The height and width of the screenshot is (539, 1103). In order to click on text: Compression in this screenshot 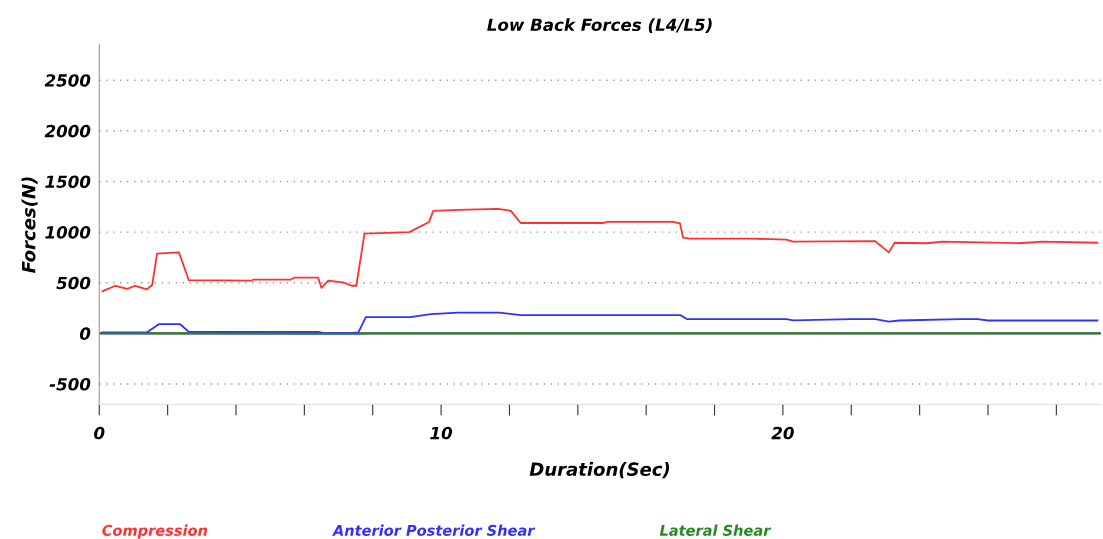, I will do `click(155, 531)`.